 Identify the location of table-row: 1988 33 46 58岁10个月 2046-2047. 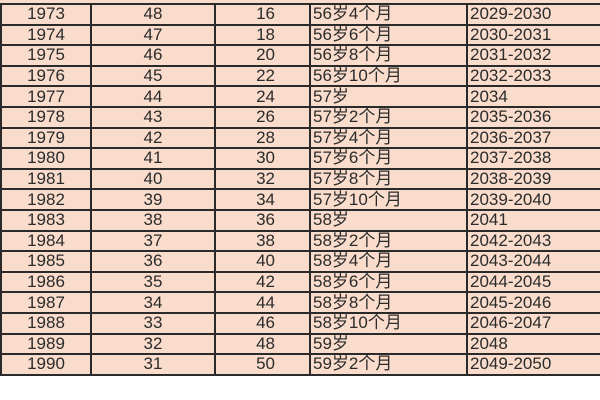
(300, 323).